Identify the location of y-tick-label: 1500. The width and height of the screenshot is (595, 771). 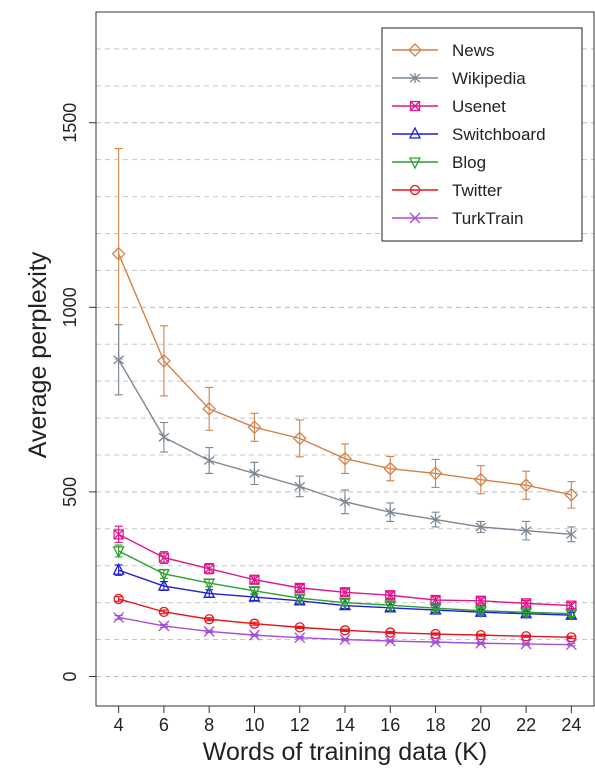
(70, 123).